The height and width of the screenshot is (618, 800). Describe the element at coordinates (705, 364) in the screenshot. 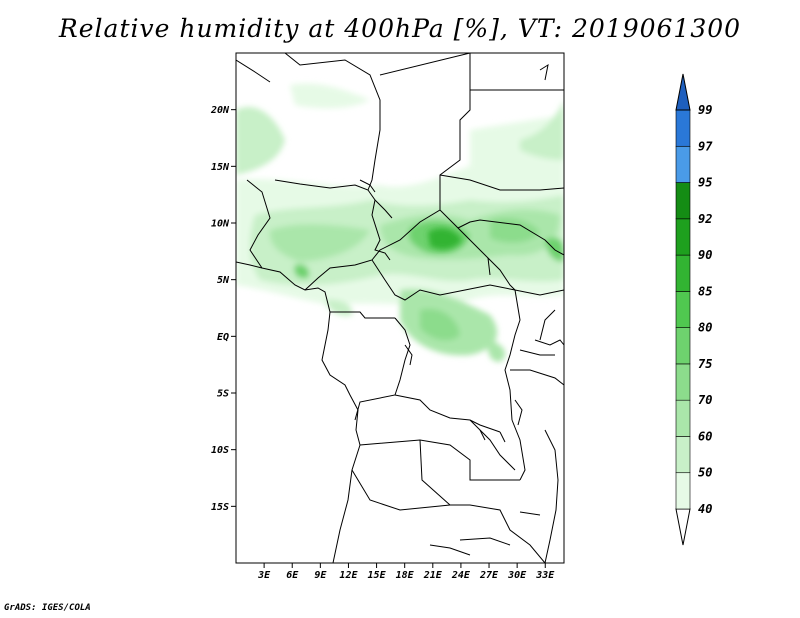

I see `colorbar-level-label: 75` at that location.